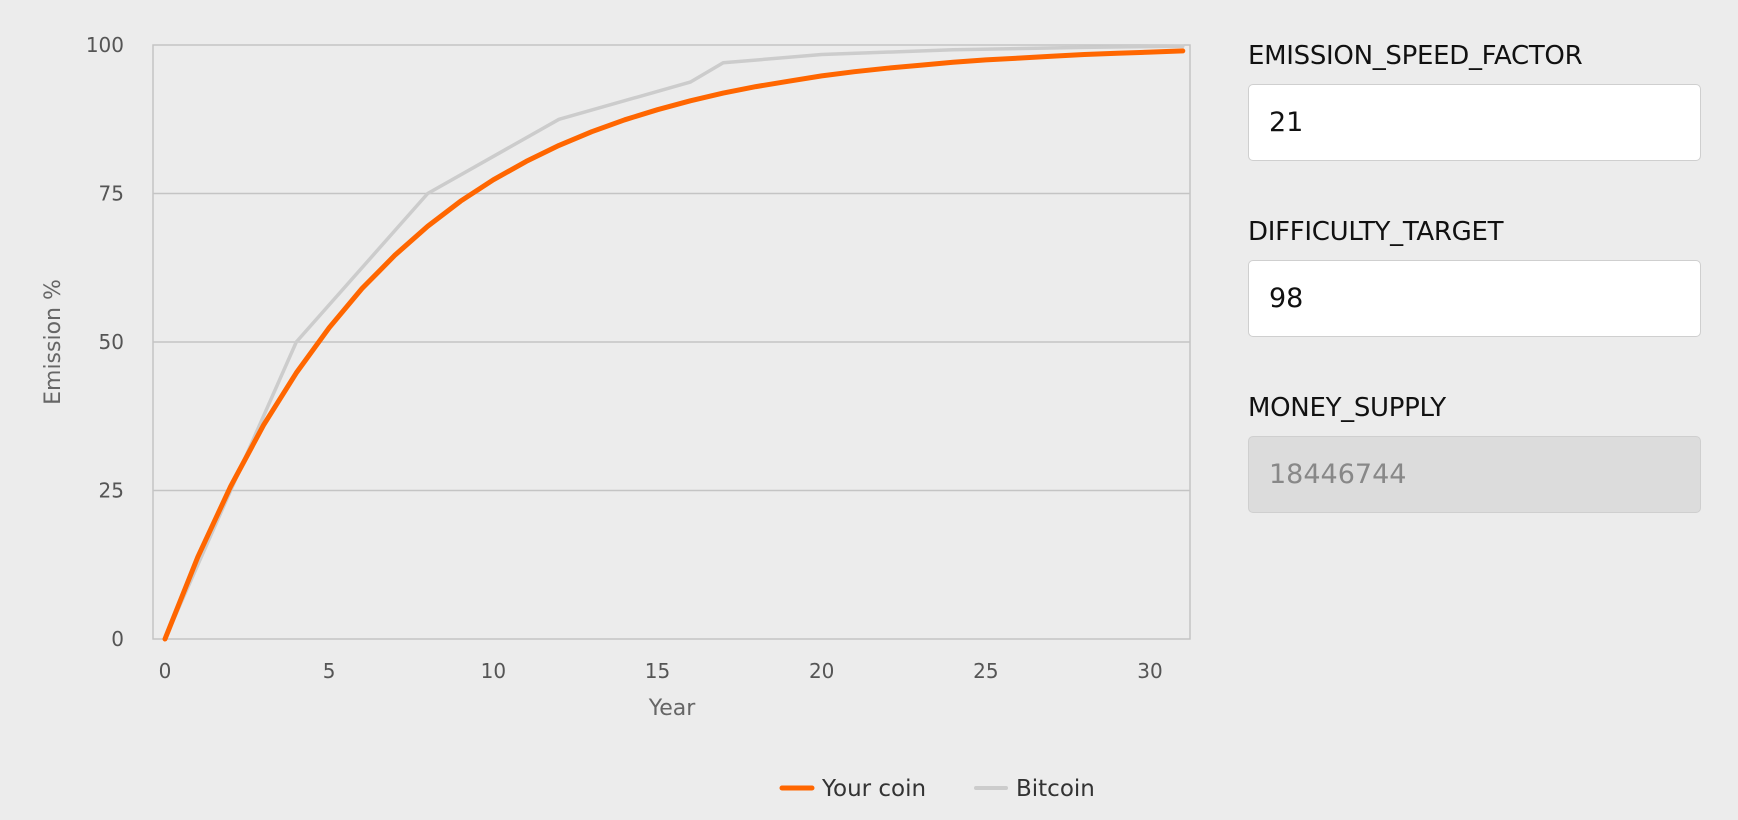 Image resolution: width=1738 pixels, height=820 pixels. I want to click on x-tick-label: 15, so click(657, 671).